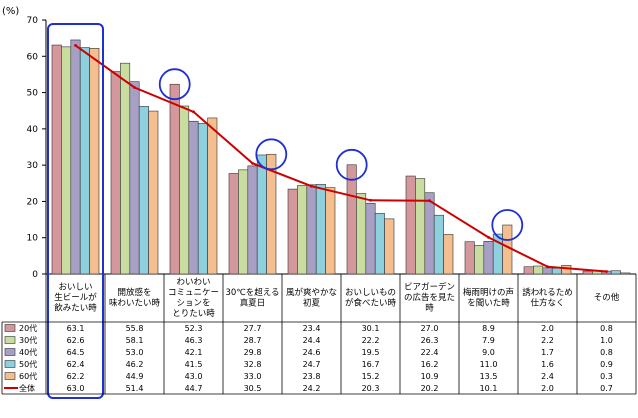  Describe the element at coordinates (547, 352) in the screenshot. I see `data-label: 1.7` at that location.